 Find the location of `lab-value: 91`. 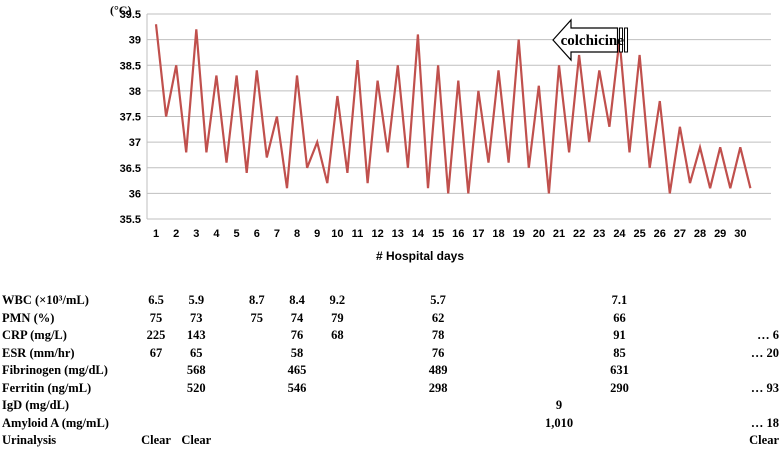

lab-value: 91 is located at coordinates (619, 335).